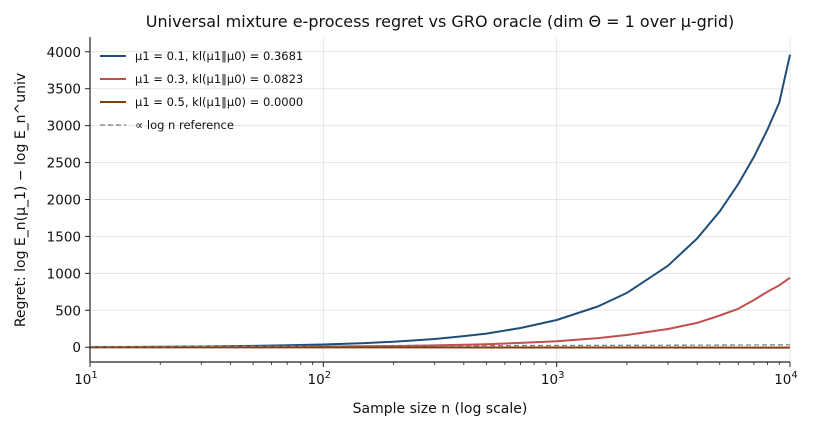 This screenshot has width=813, height=429. Describe the element at coordinates (64, 90) in the screenshot. I see `y-tick-label: 3500` at that location.